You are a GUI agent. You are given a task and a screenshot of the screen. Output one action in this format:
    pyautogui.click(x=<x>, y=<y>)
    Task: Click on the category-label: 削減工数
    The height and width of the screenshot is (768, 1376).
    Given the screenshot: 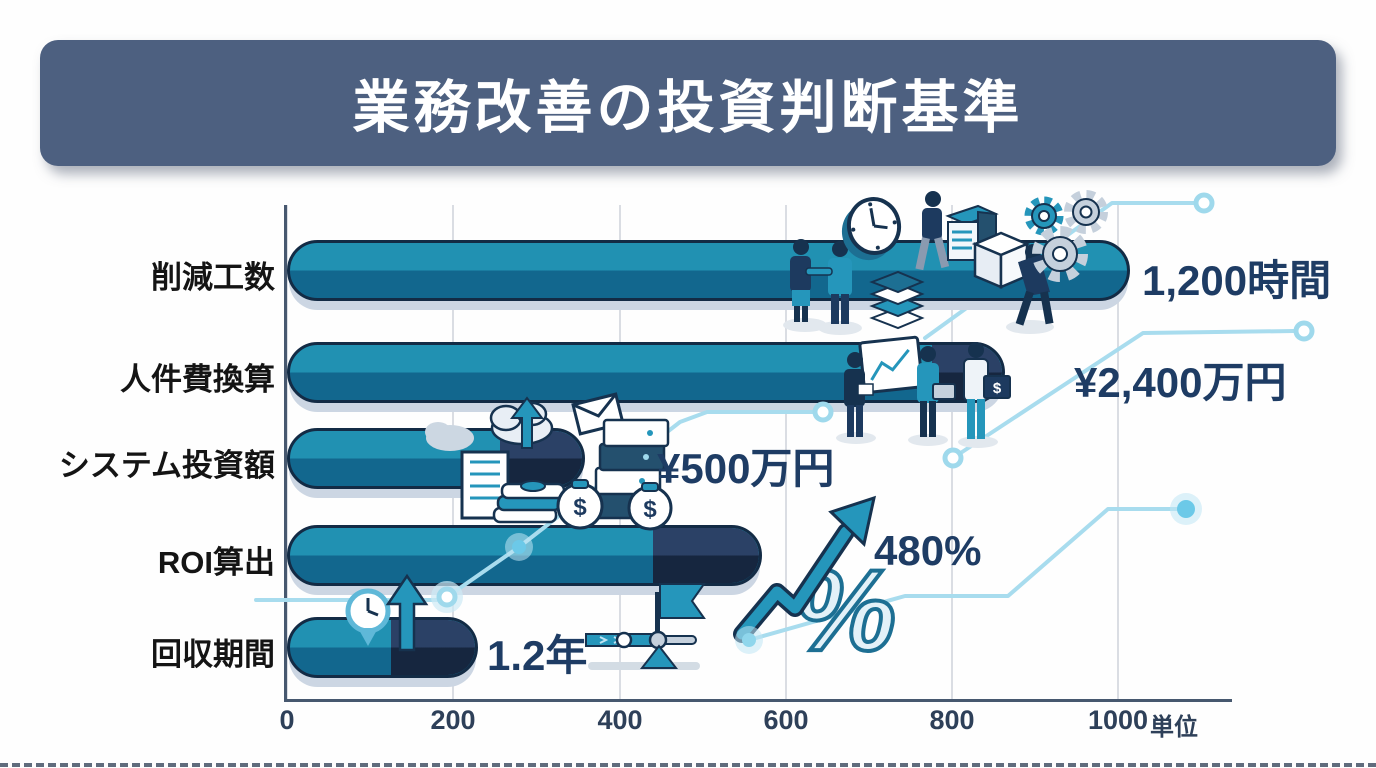 What is the action you would take?
    pyautogui.click(x=213, y=277)
    